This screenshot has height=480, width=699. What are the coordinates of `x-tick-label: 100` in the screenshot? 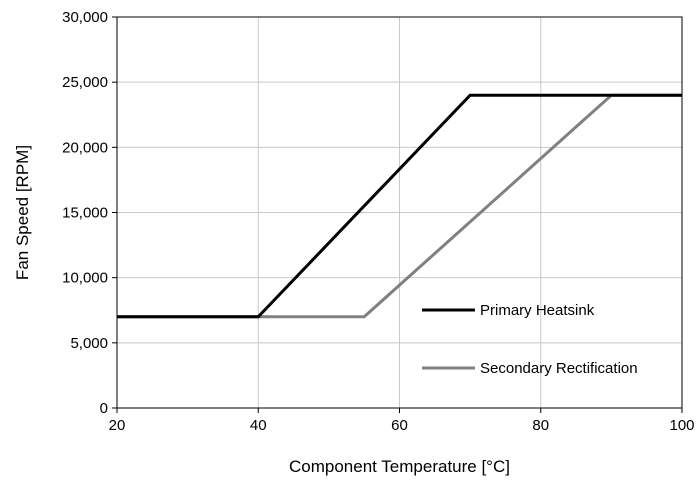 It's located at (681, 425).